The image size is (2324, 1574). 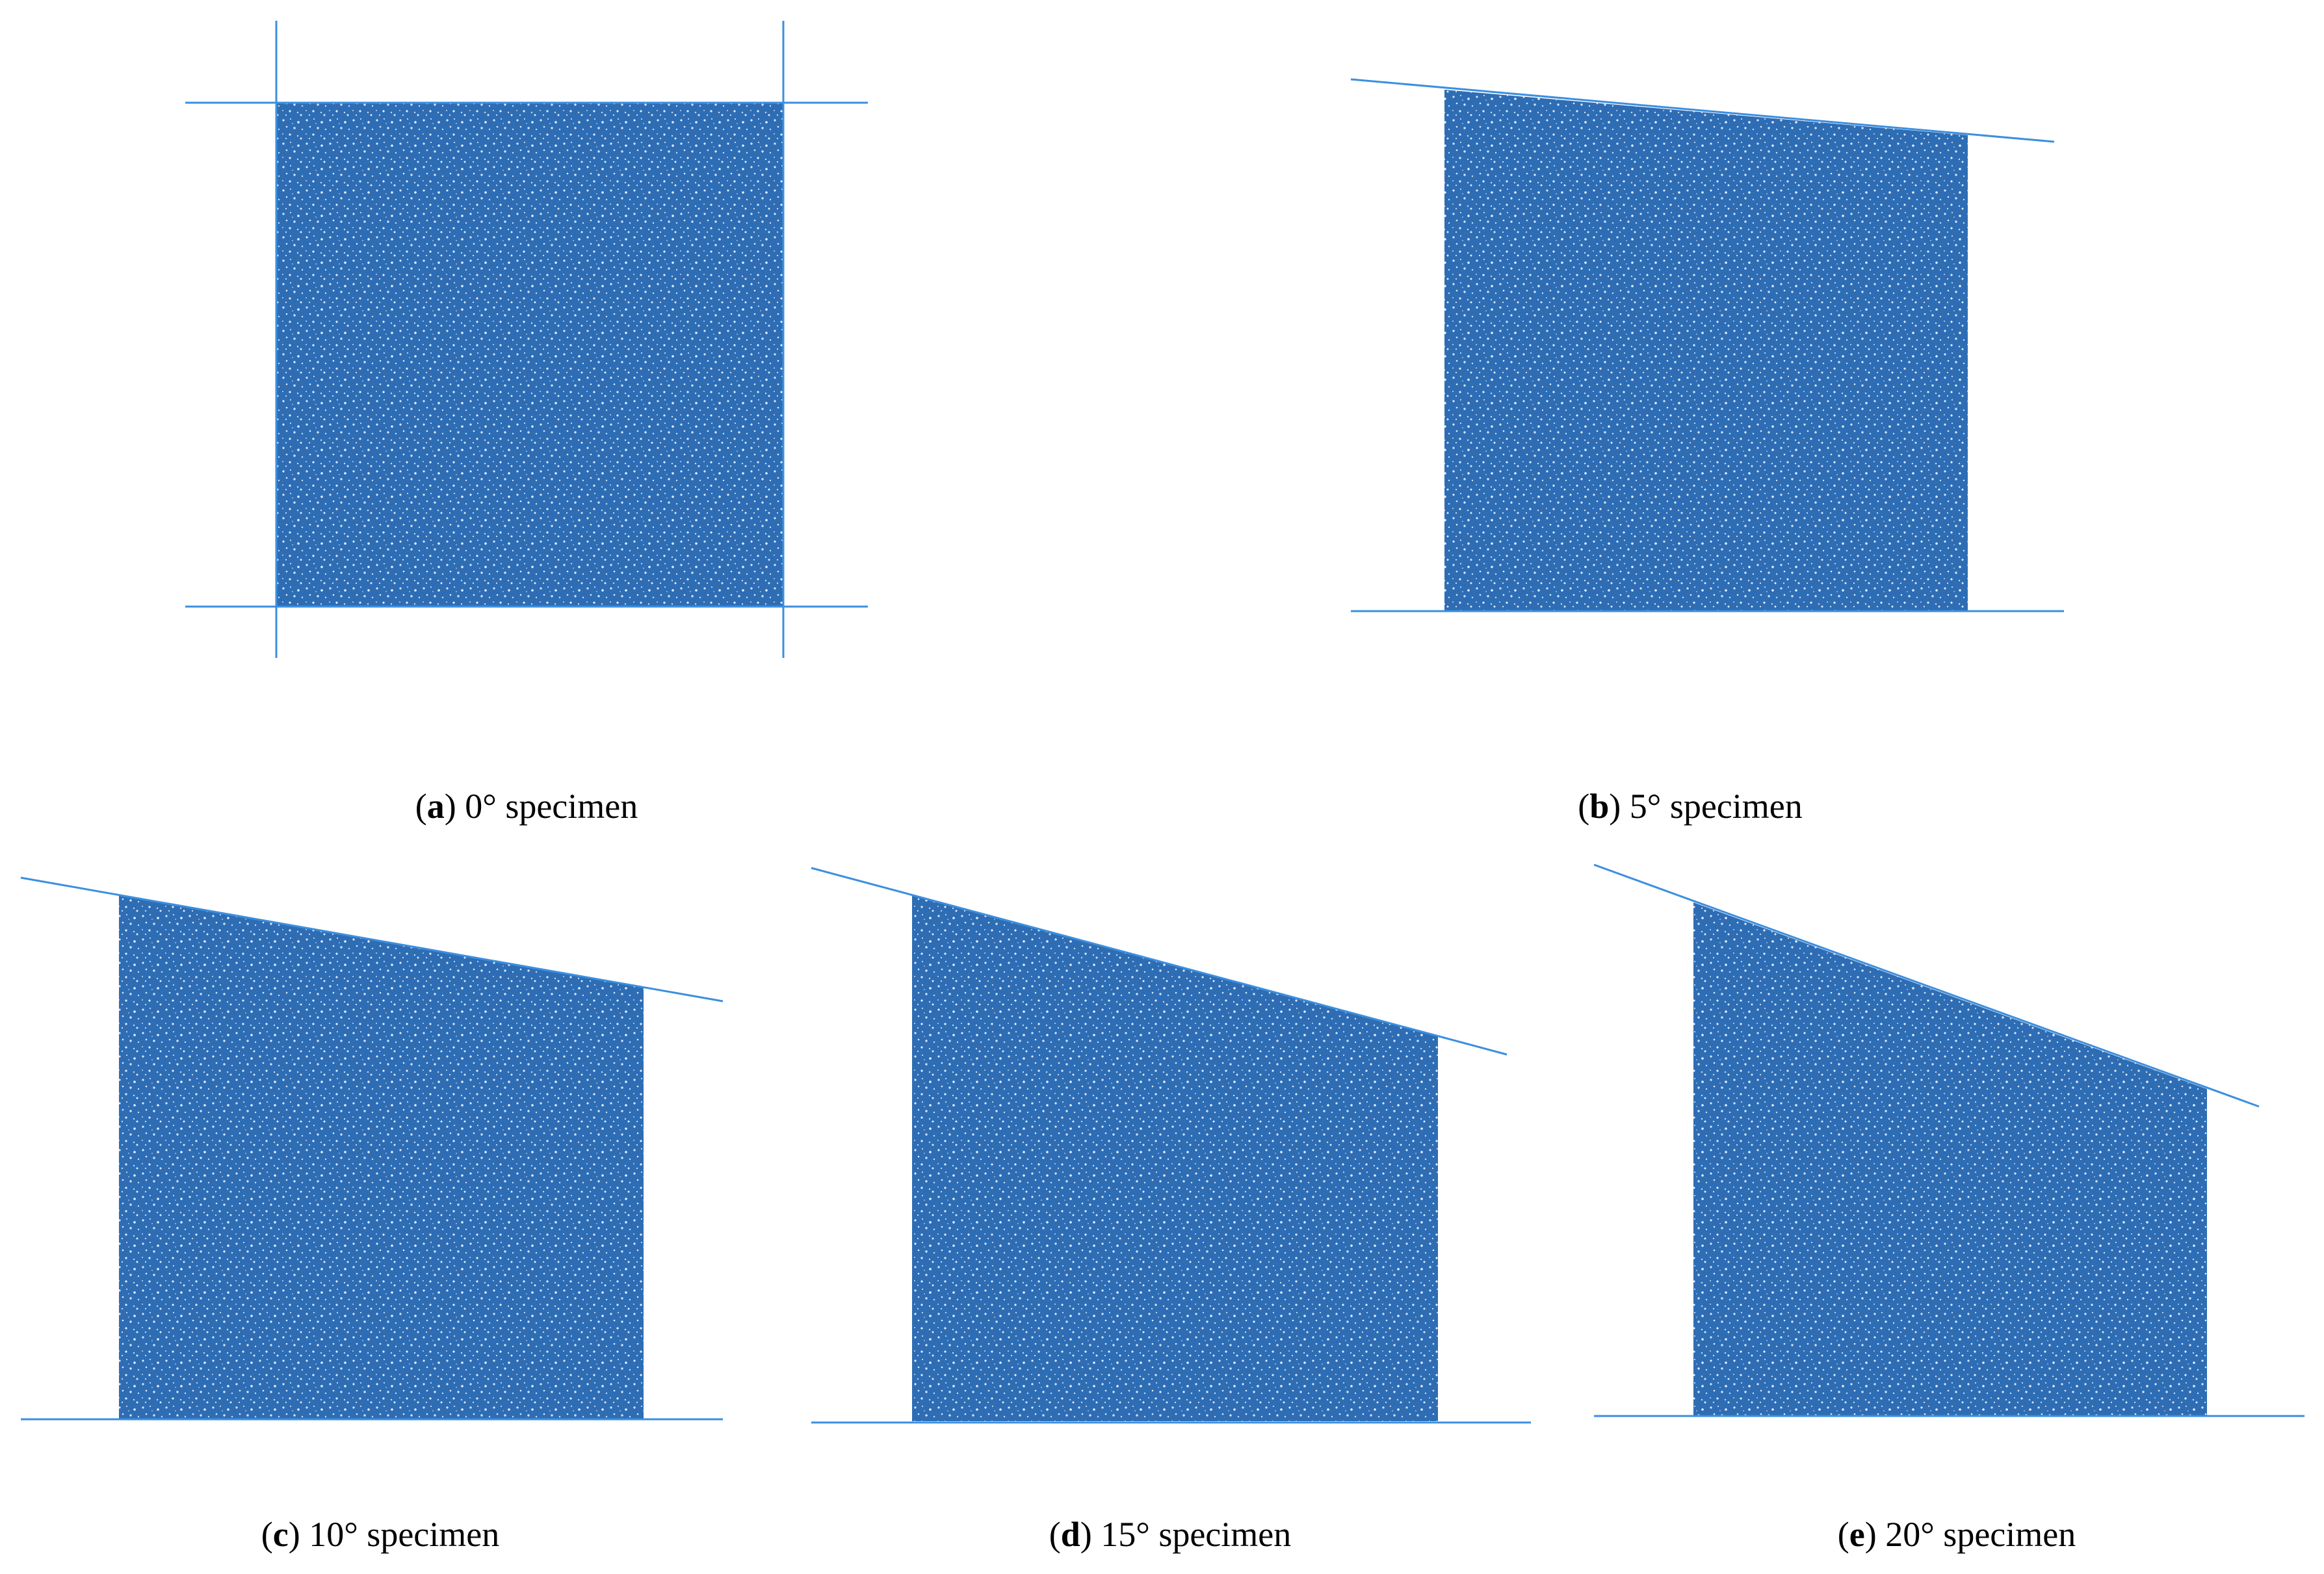 What do you see at coordinates (1702, 110) in the screenshot?
I see `top-wall-b` at bounding box center [1702, 110].